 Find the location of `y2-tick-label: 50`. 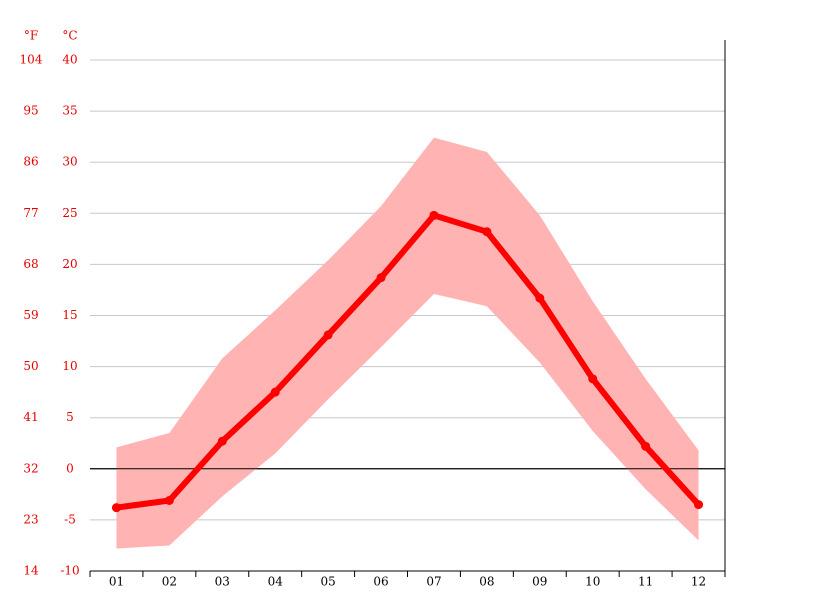

y2-tick-label: 50 is located at coordinates (30, 366).